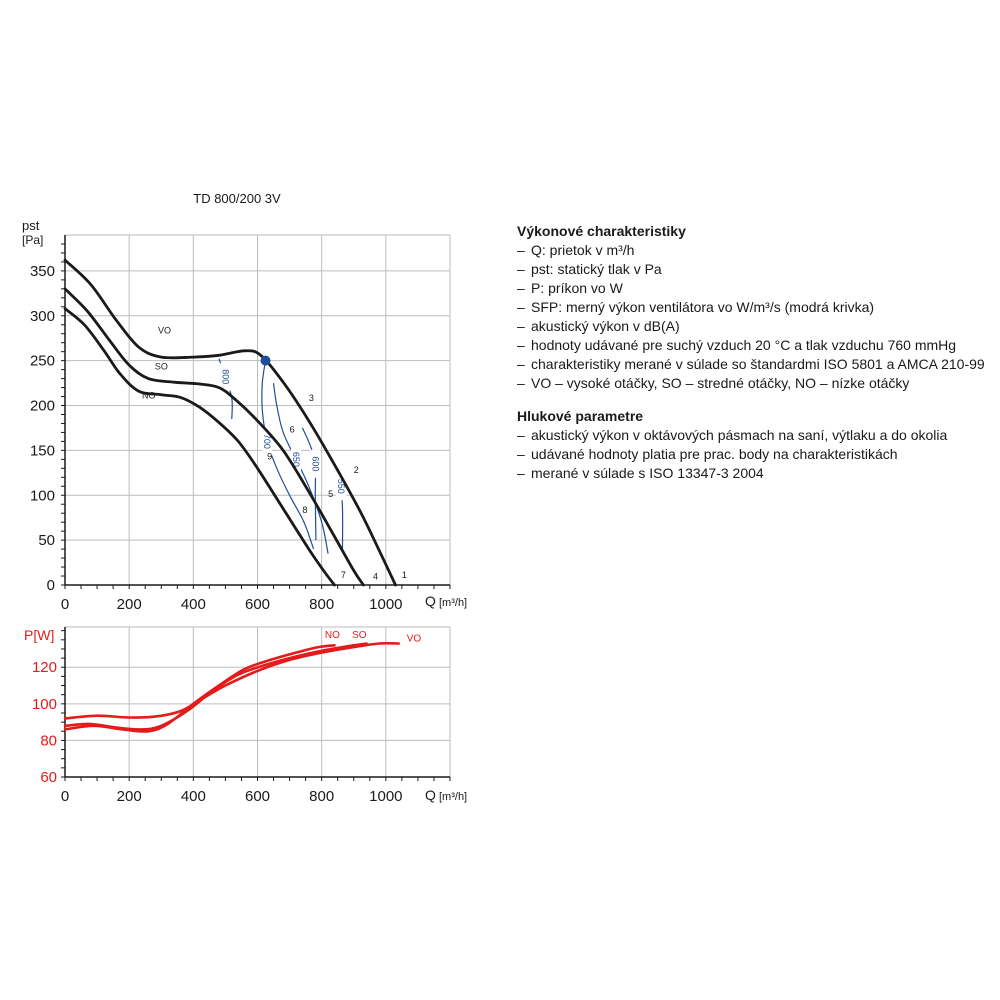 The width and height of the screenshot is (1000, 1000). What do you see at coordinates (44, 667) in the screenshot?
I see `y-tick-label: 120` at bounding box center [44, 667].